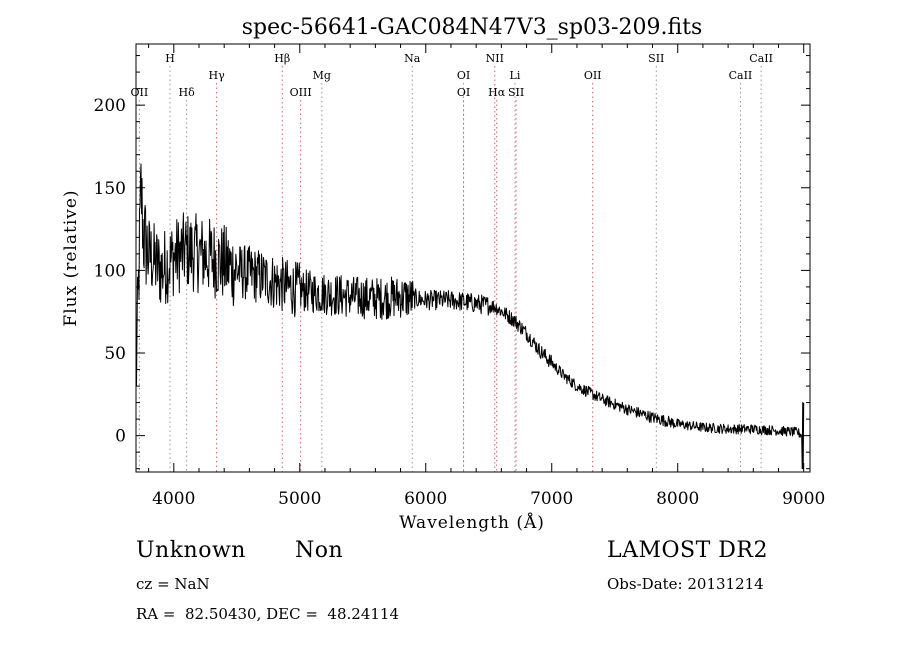  Describe the element at coordinates (497, 92) in the screenshot. I see `spectral-line-label: Hα` at that location.